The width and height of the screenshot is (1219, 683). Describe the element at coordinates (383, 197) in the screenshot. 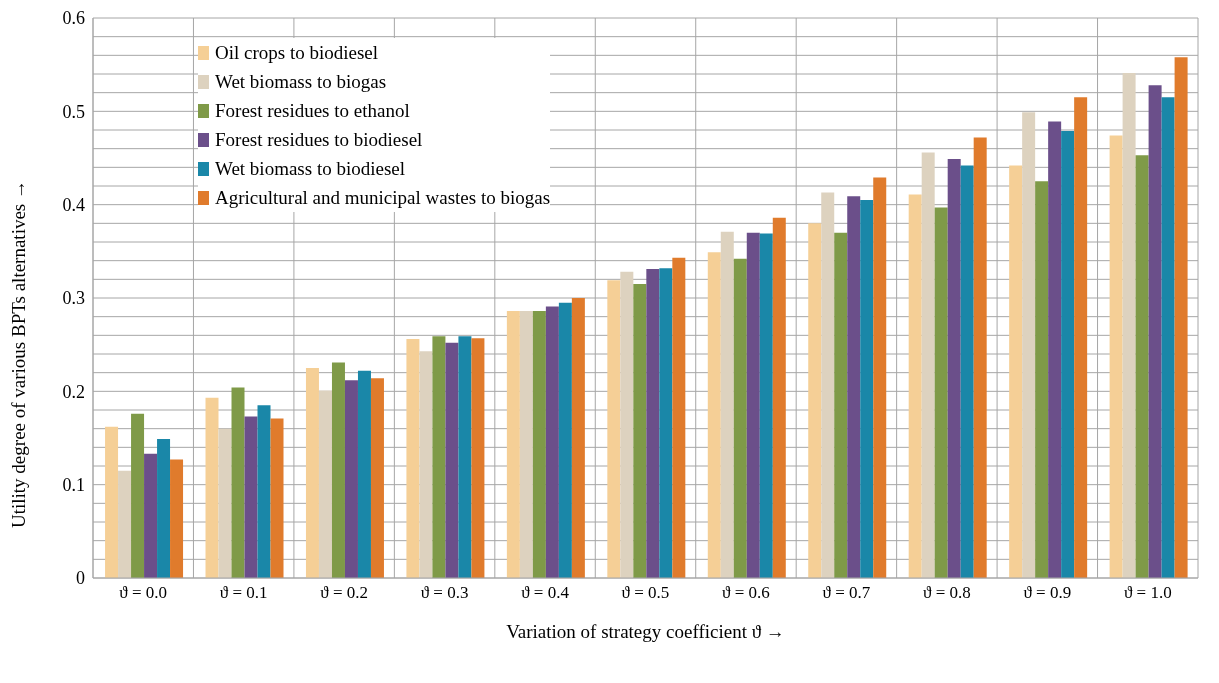

I see `legend-label: Agricultural and municipal wastes to biogas` at that location.